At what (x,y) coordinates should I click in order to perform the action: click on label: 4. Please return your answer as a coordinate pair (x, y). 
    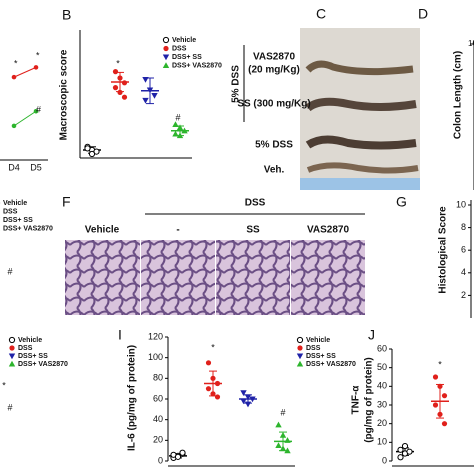
    Looking at the image, I should click on (463, 272).